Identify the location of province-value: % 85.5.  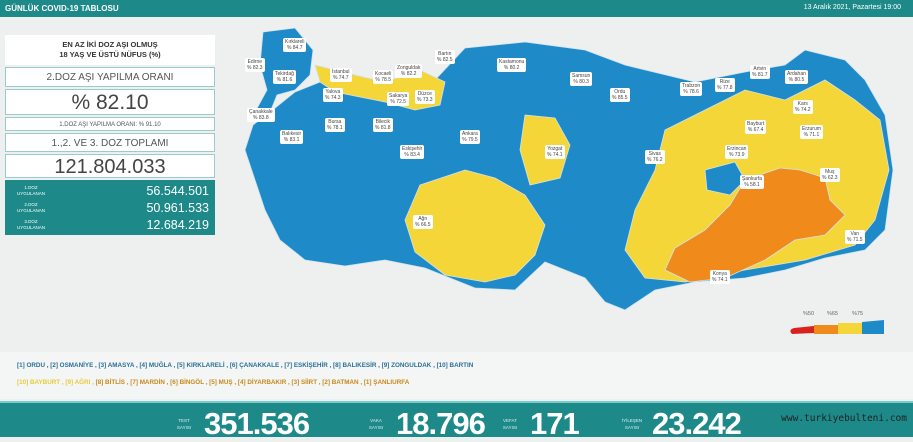
(620, 98).